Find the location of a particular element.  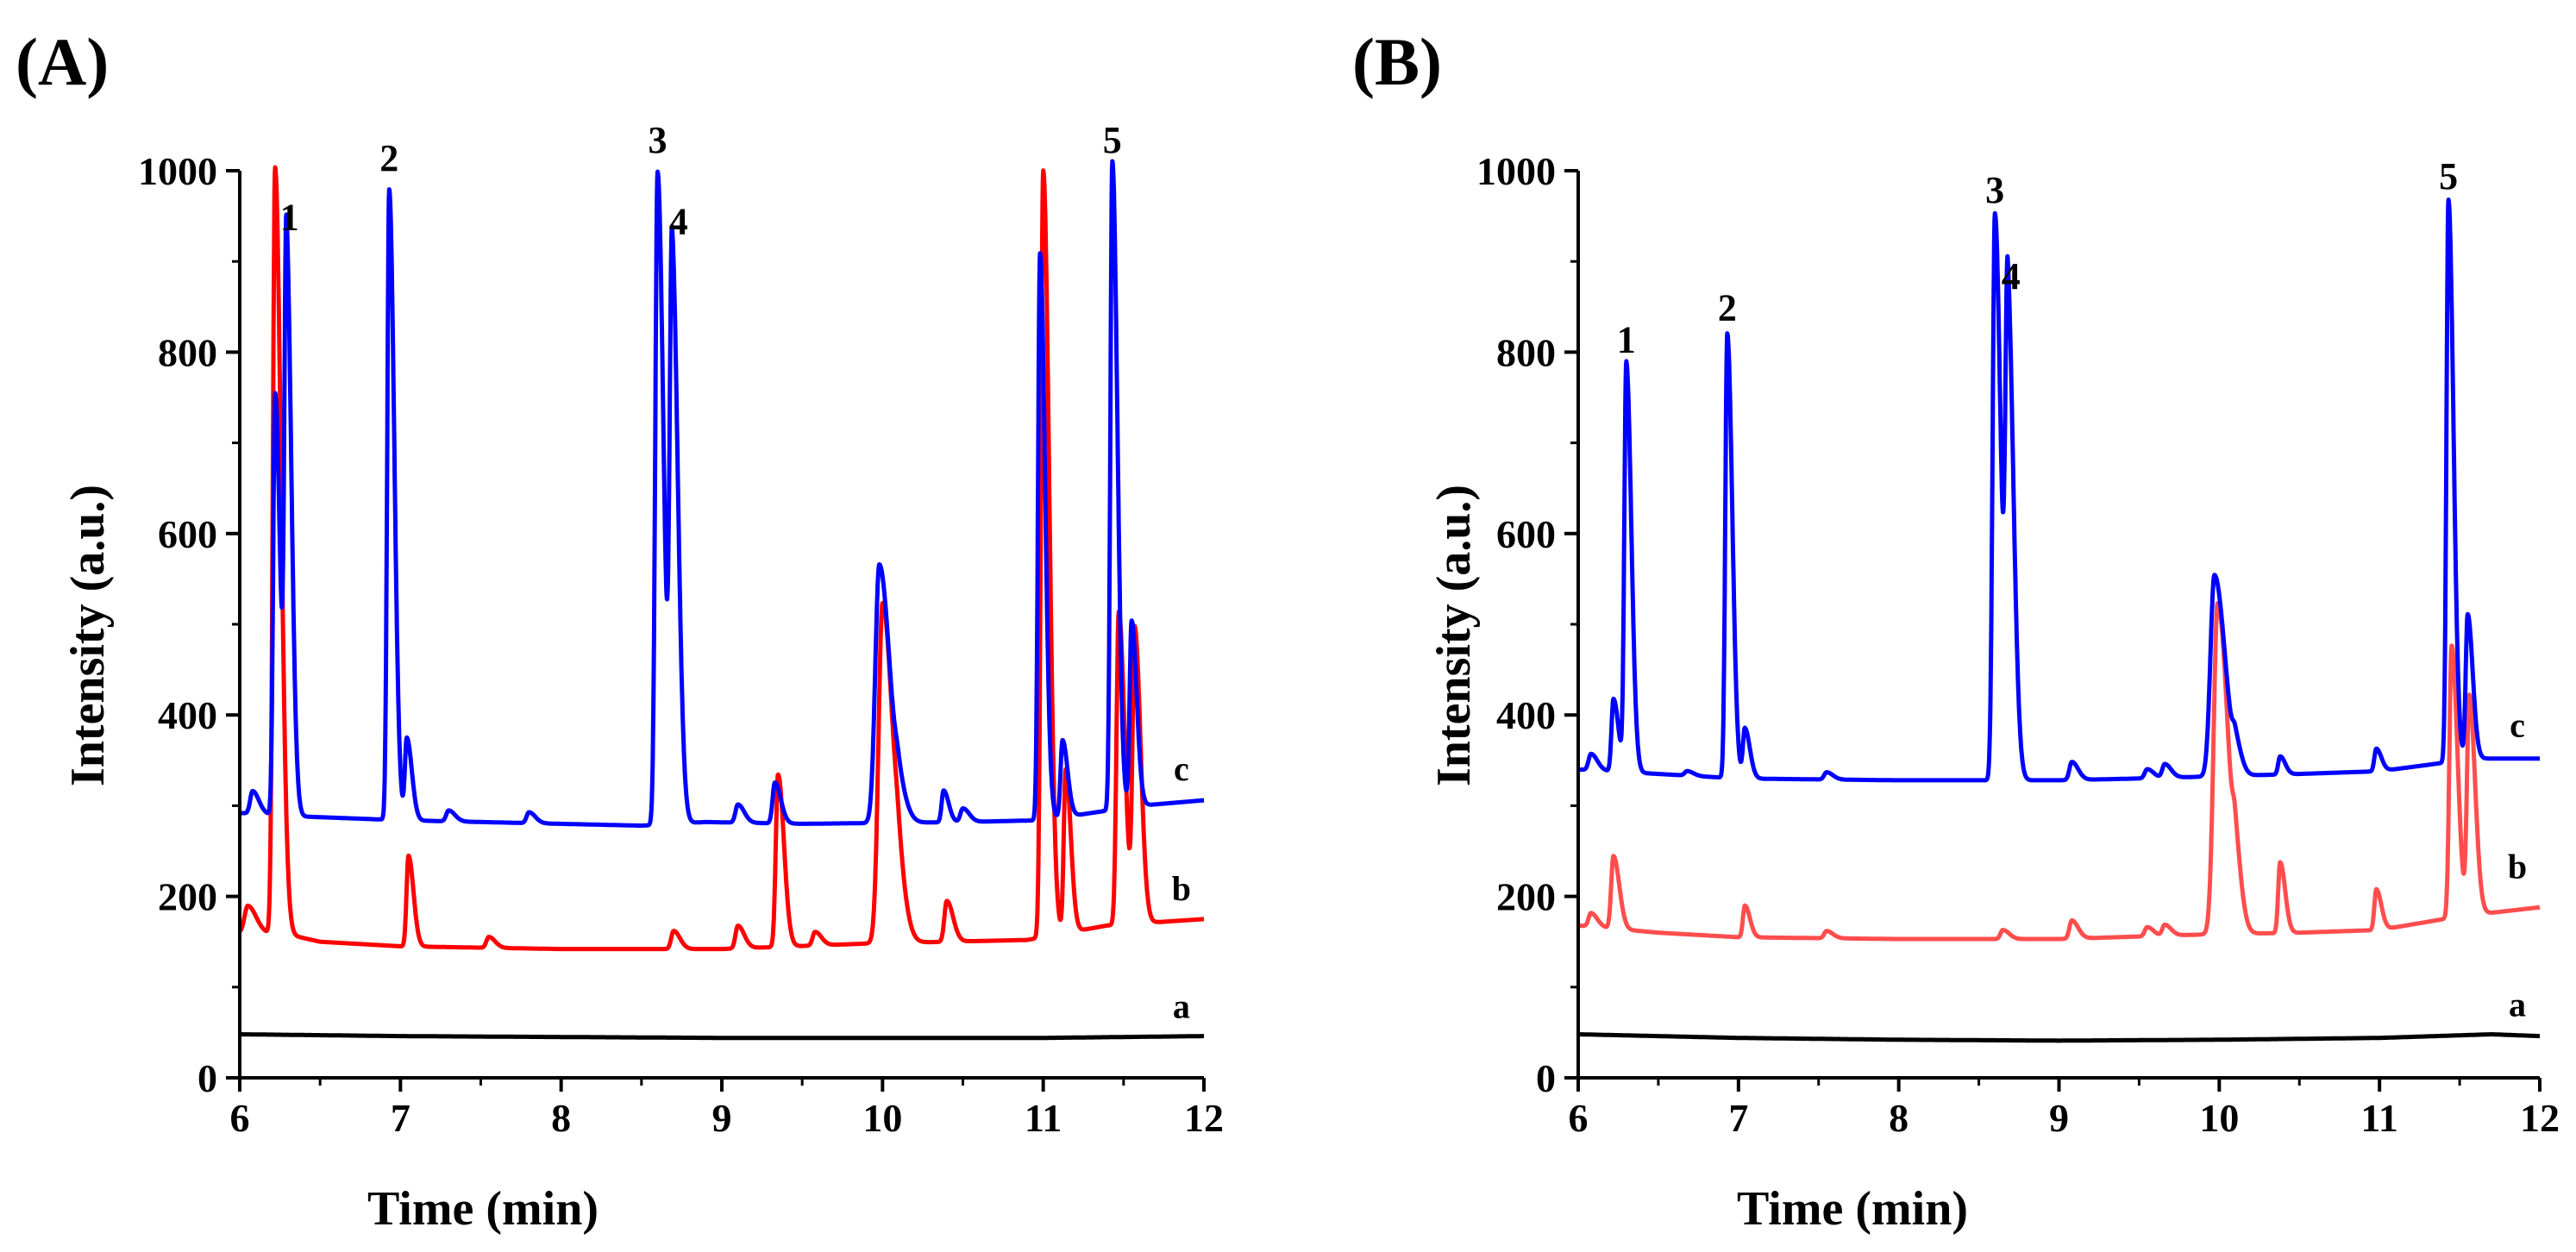

panel-a-x-tick-label: 8 is located at coordinates (561, 1118).